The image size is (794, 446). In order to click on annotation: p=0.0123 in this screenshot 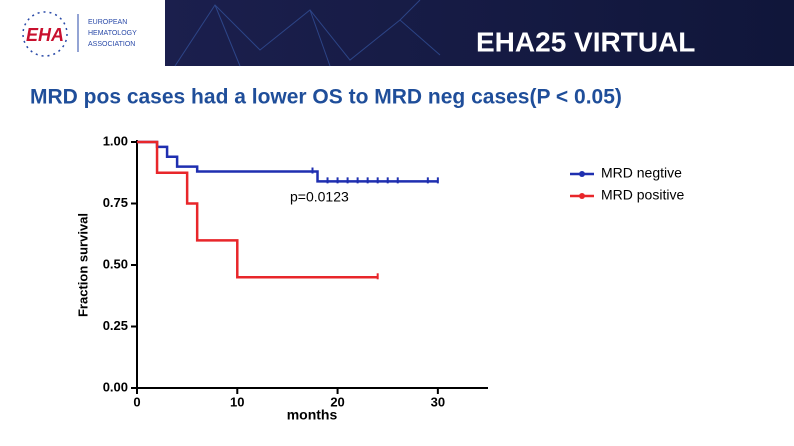, I will do `click(319, 197)`.